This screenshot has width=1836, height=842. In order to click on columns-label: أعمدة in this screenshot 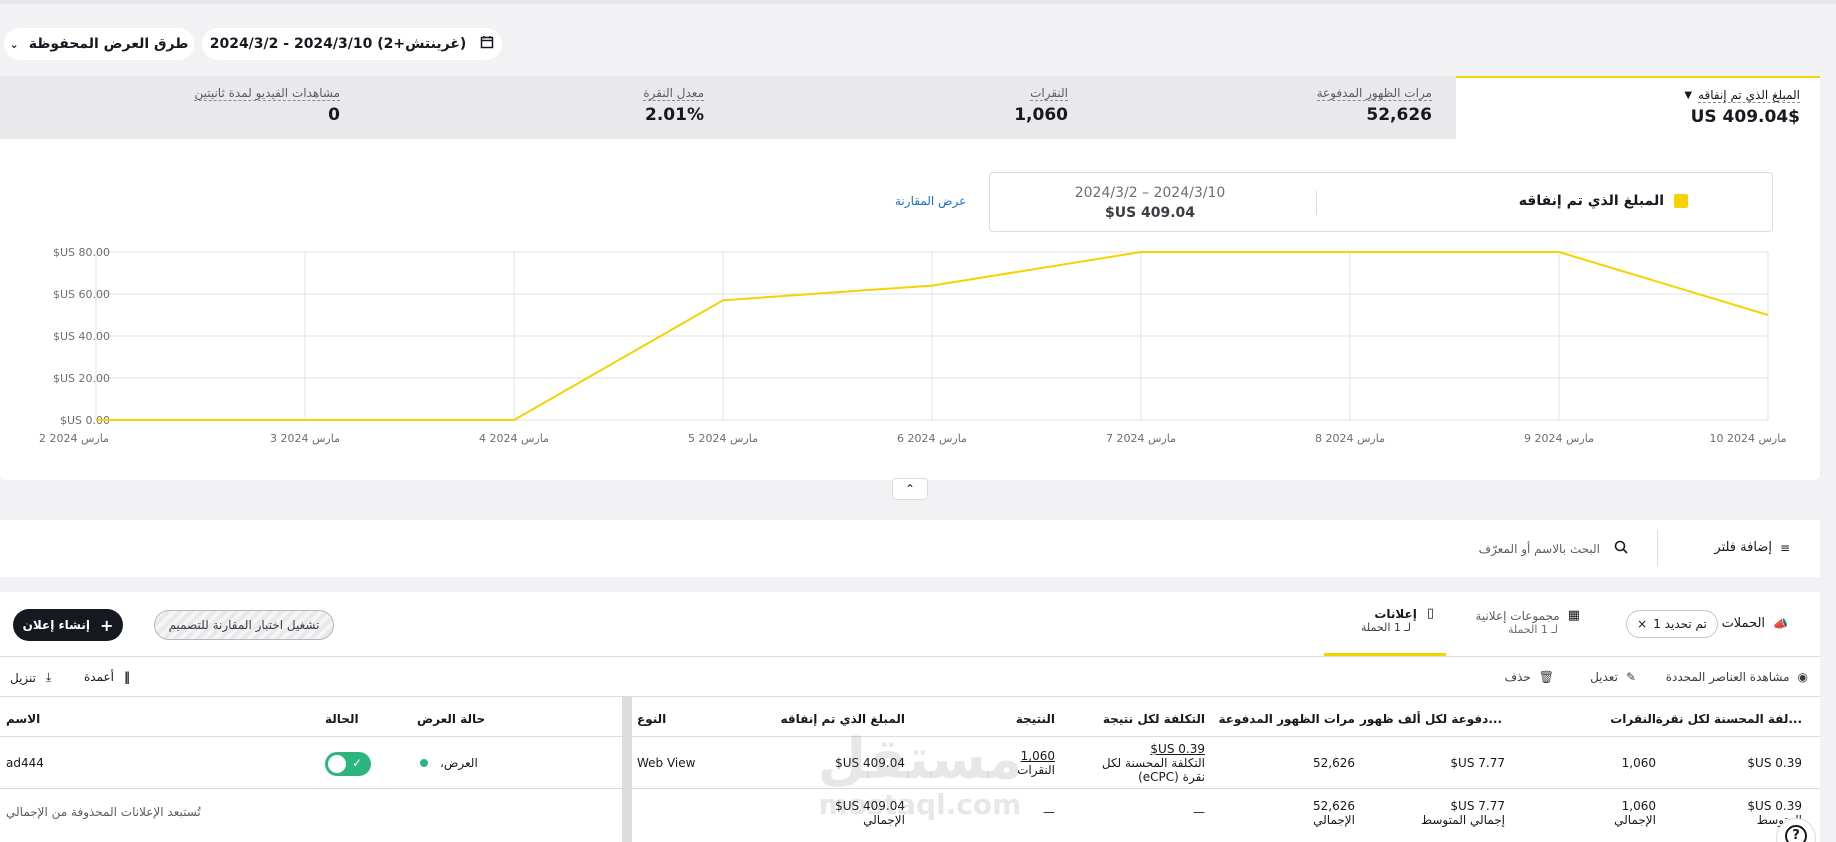, I will do `click(99, 677)`.